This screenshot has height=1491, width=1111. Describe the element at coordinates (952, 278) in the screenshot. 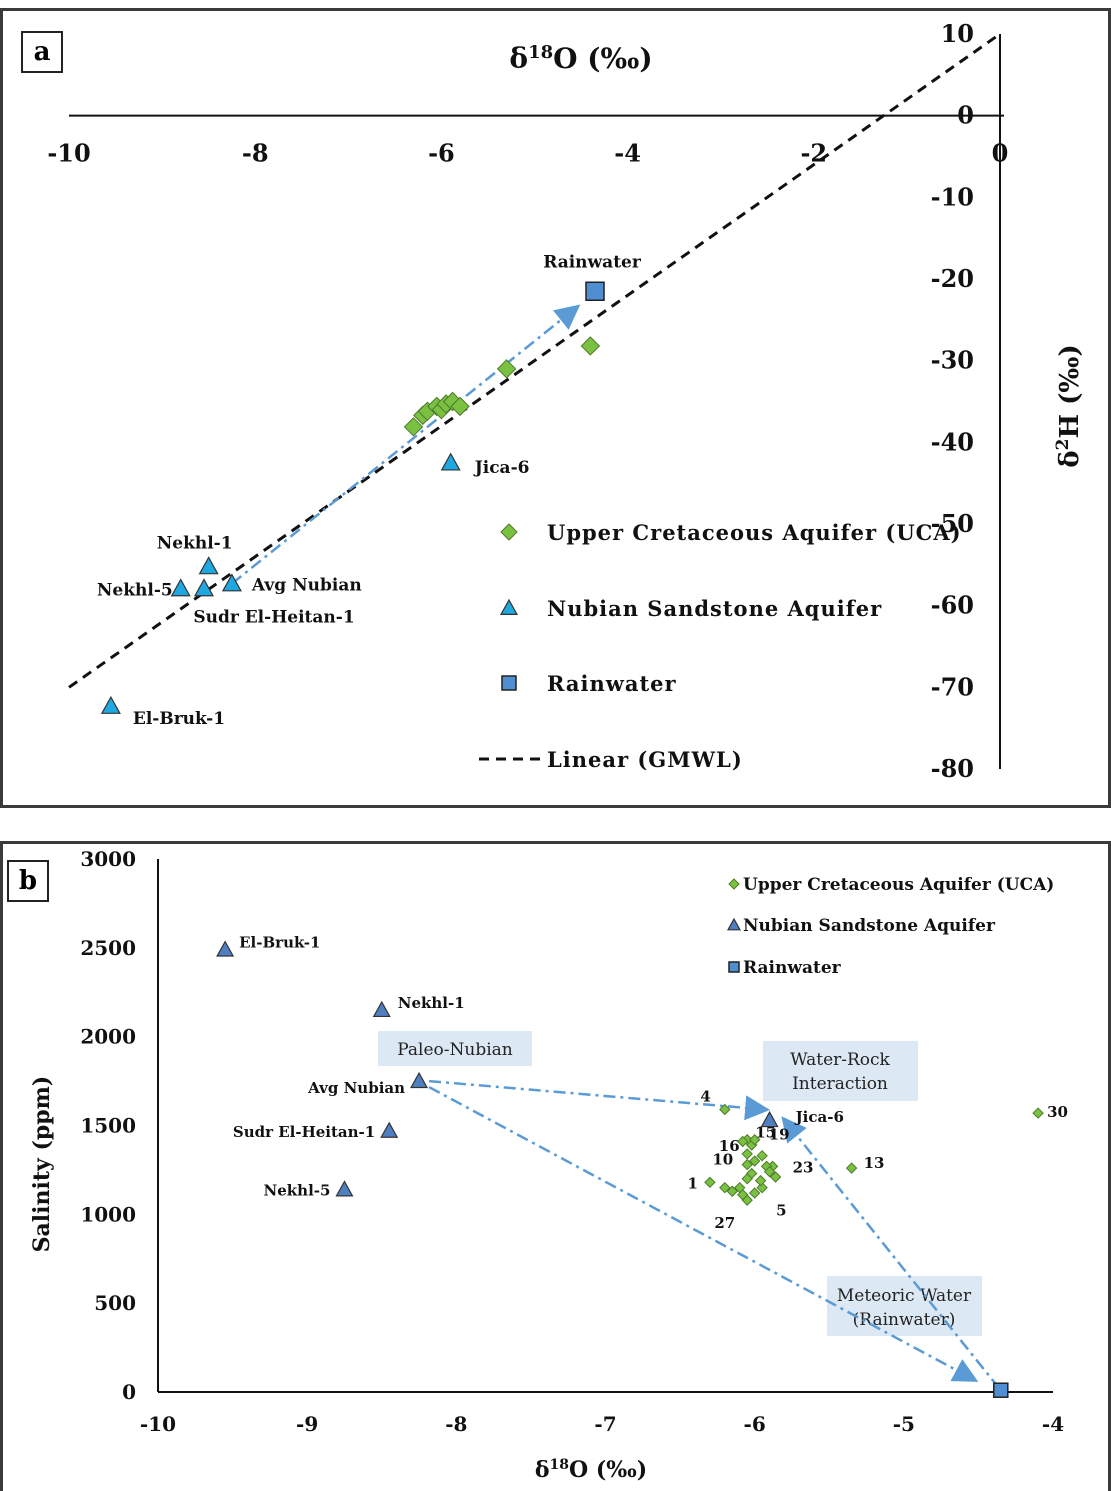

I see `y-tick-label: -20` at that location.